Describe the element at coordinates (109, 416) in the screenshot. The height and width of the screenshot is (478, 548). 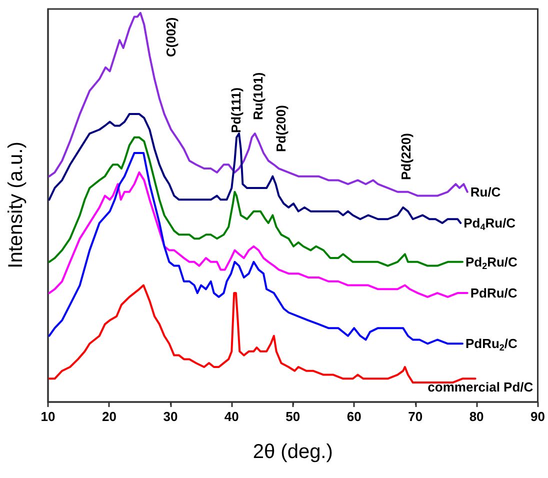
I see `x-tick-label: 20` at that location.